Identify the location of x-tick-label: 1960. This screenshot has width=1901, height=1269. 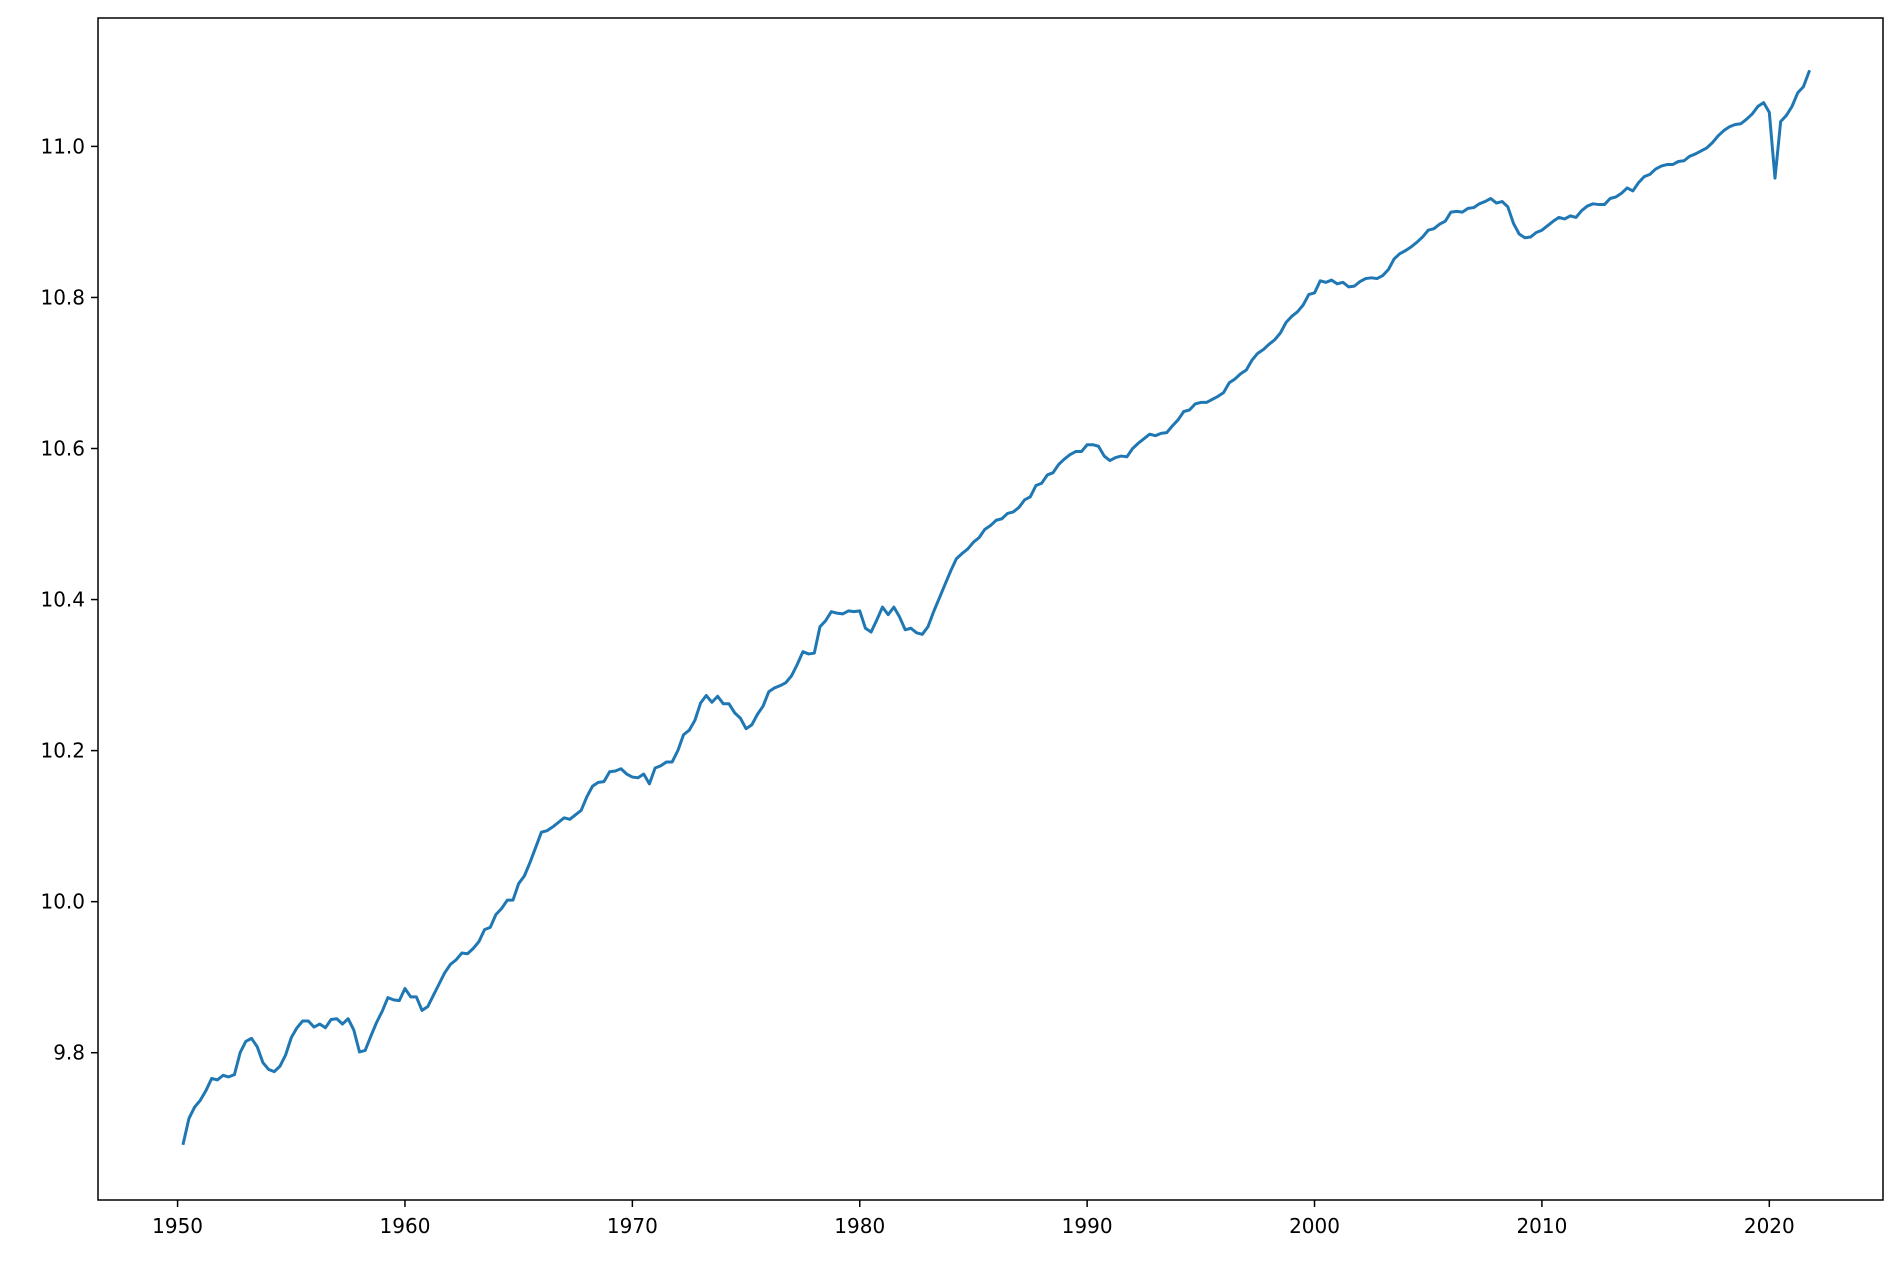
(405, 1226).